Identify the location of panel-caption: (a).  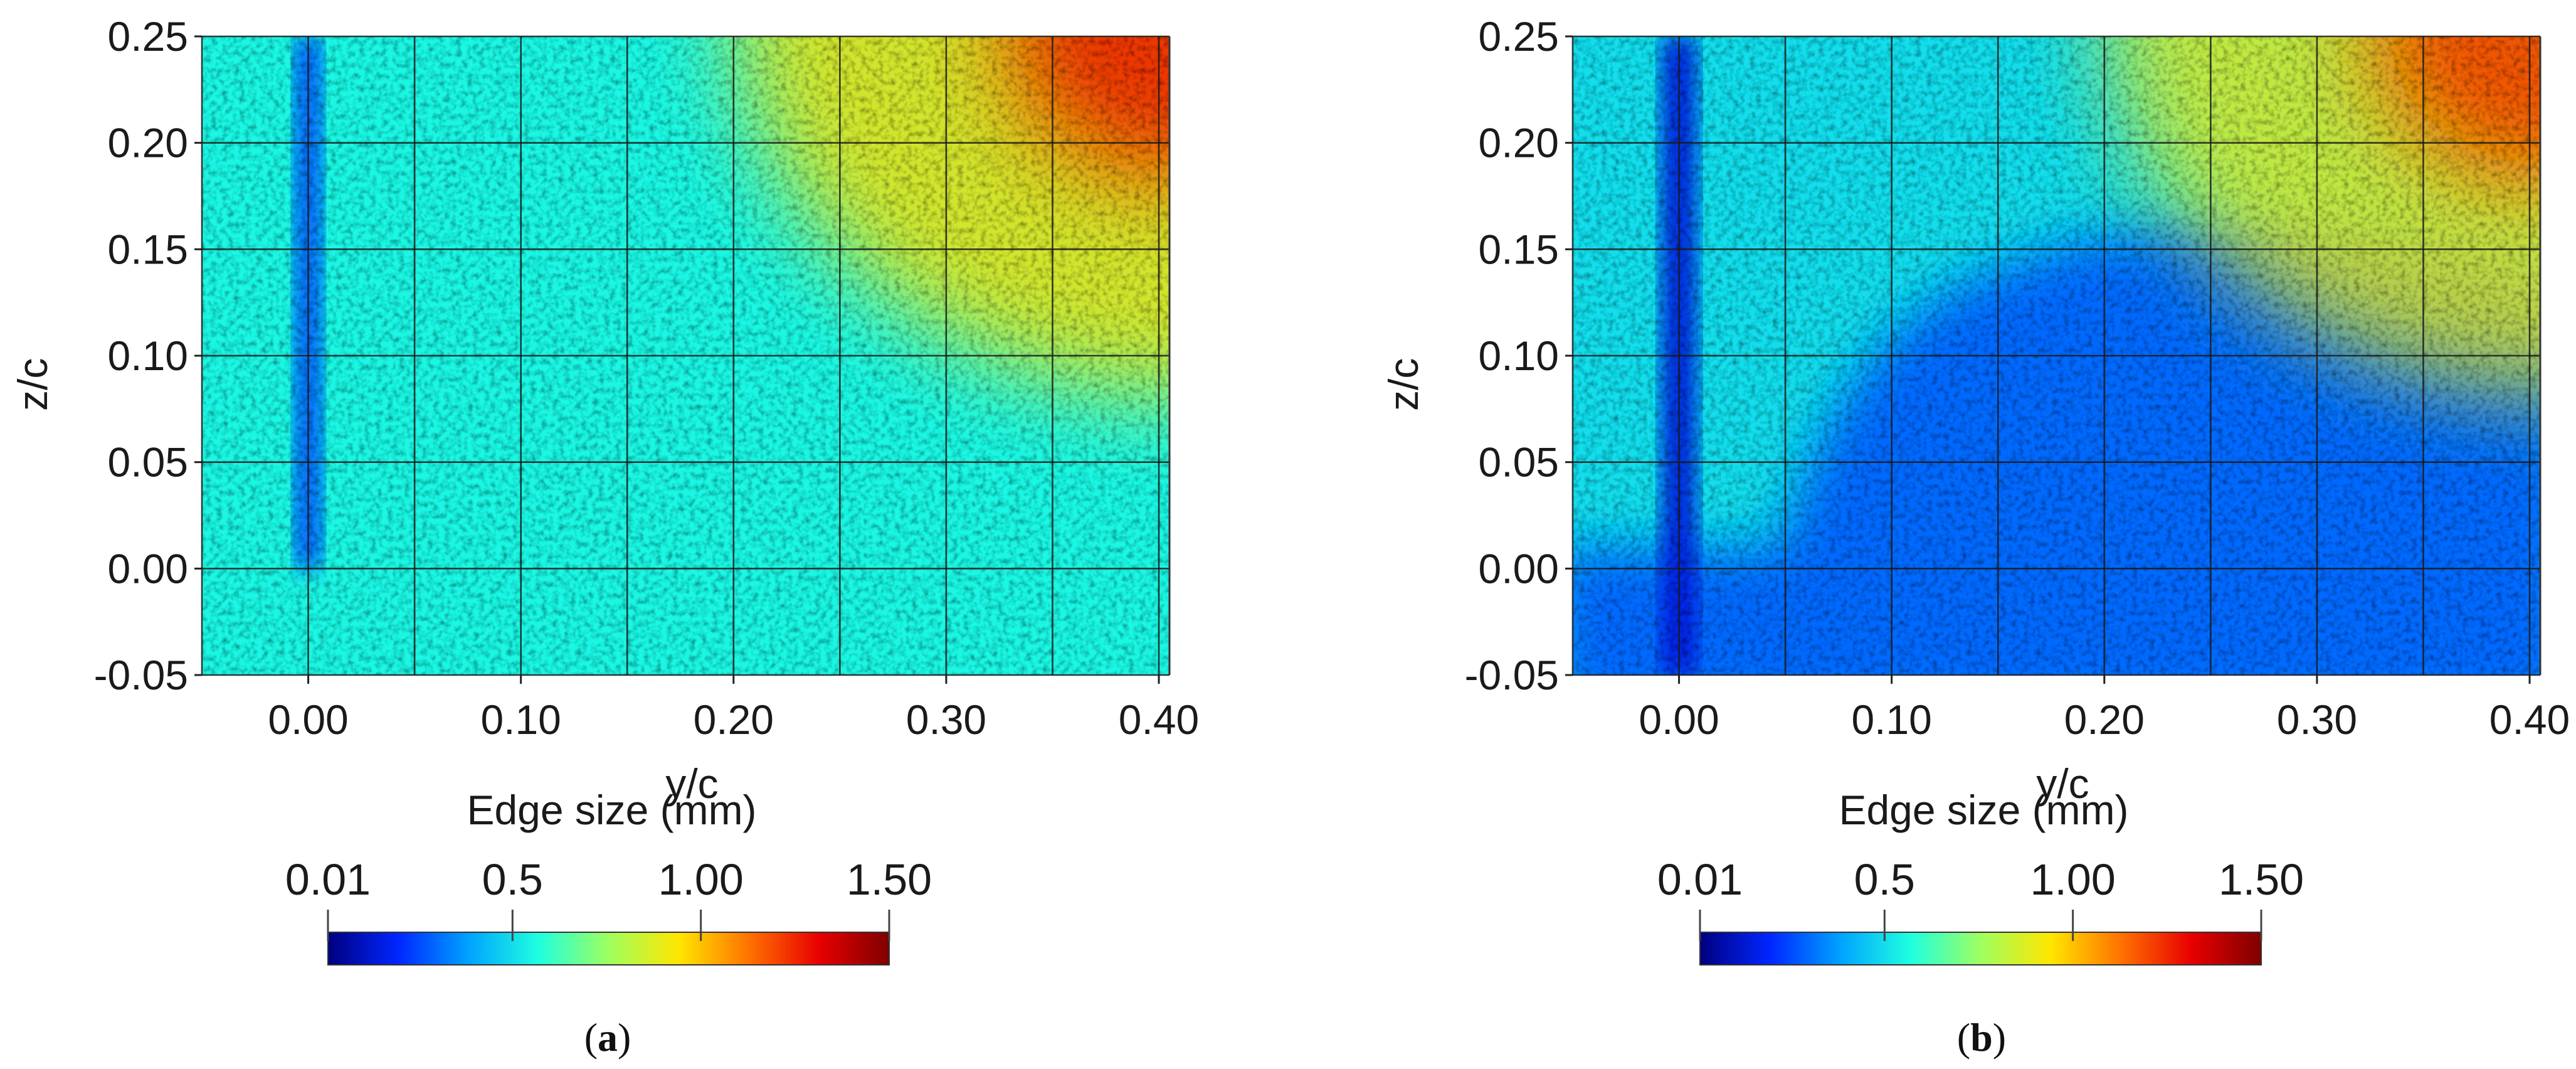
(607, 1037).